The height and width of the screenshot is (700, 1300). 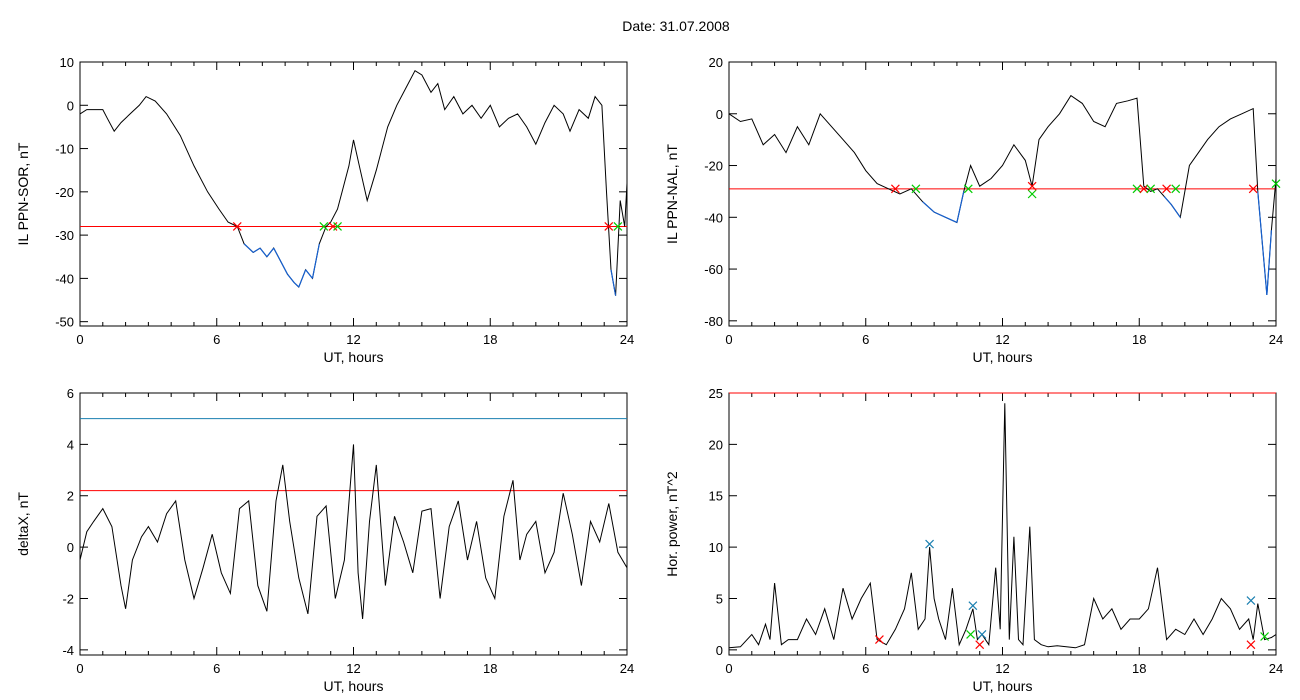 What do you see at coordinates (64, 235) in the screenshot?
I see `y-tick-label: -30` at bounding box center [64, 235].